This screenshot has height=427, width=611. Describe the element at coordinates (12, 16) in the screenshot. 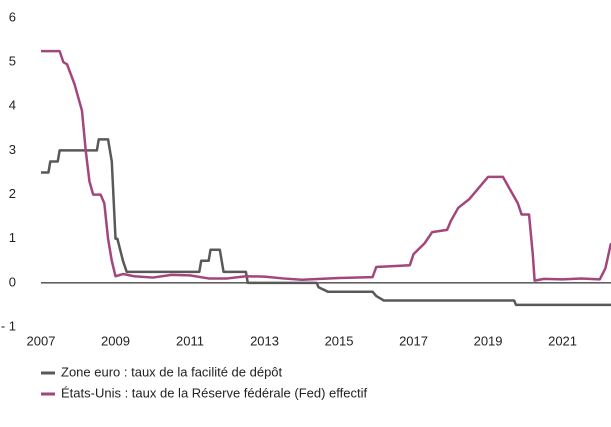

I see `y-tick-label: 6` at that location.